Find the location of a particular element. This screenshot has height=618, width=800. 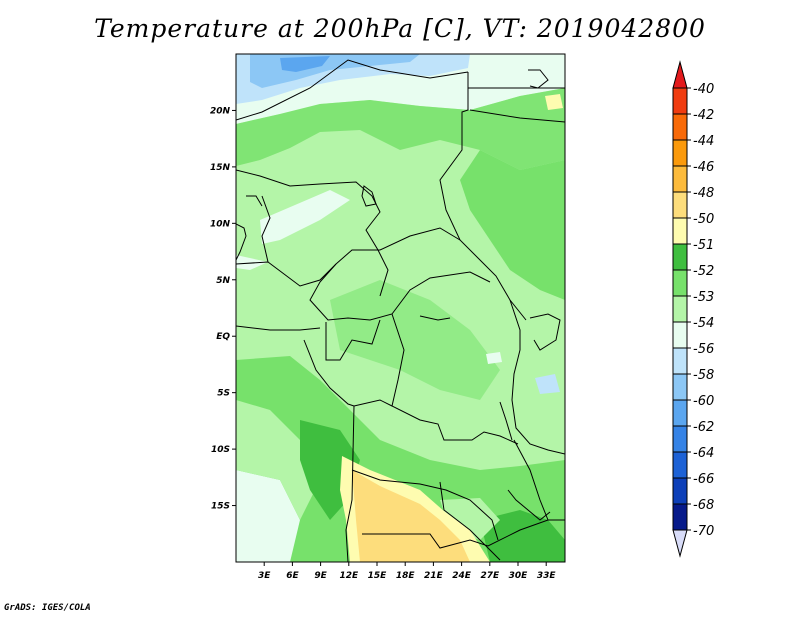

longitude-axis: 3E 6E 9E 12E 15E 18E 21E 24E 27E 30E 33E is located at coordinates (407, 571).